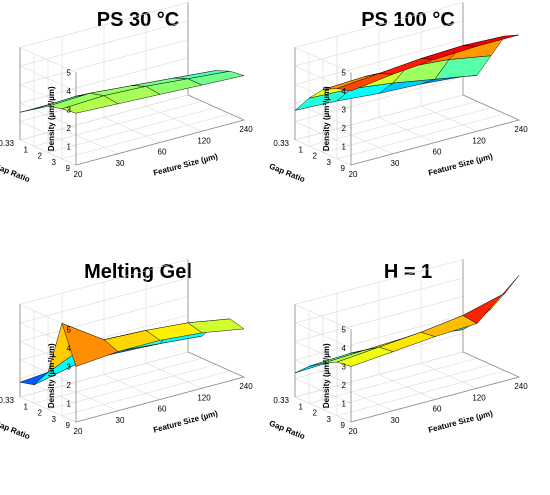 The height and width of the screenshot is (495, 550). What do you see at coordinates (138, 20) in the screenshot?
I see `panel-title: PS 30 °C` at bounding box center [138, 20].